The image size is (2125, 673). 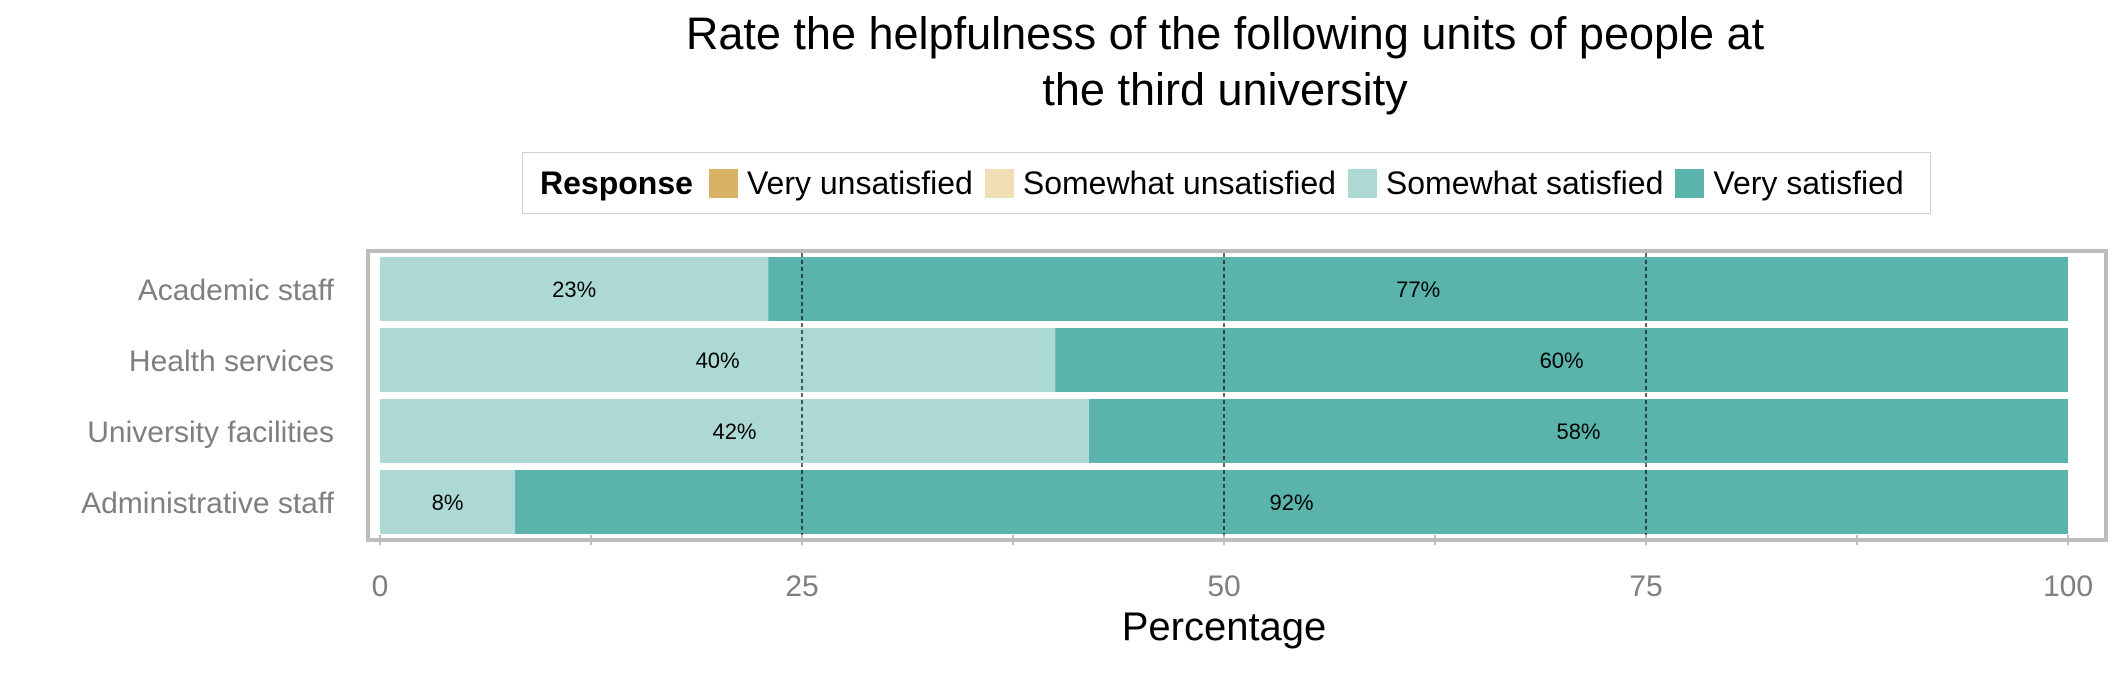 I want to click on y-tick-label: Health services, so click(x=231, y=361).